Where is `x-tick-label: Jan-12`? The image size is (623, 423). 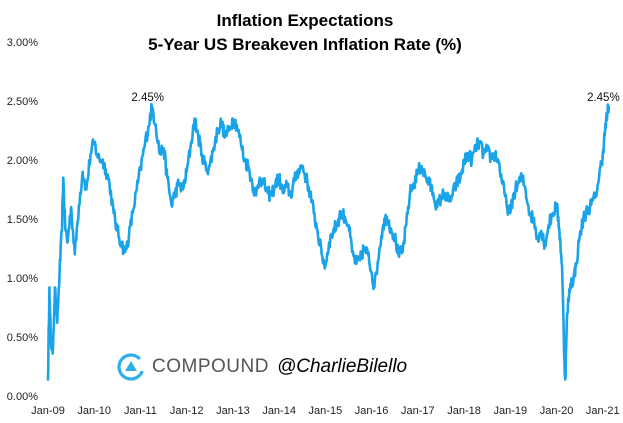 x-tick-label: Jan-12 is located at coordinates (187, 411).